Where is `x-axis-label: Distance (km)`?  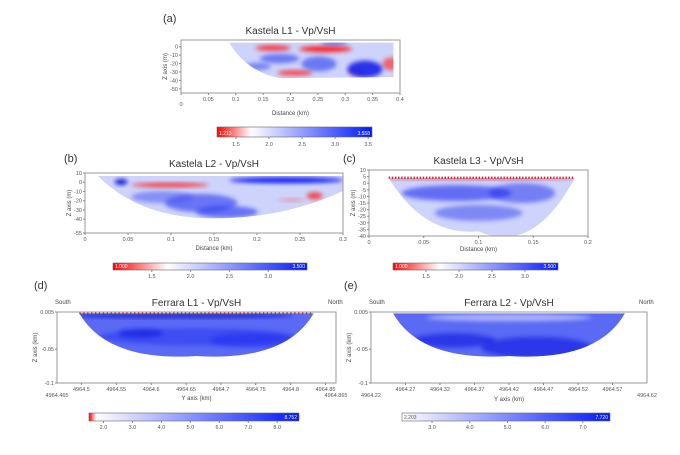 x-axis-label: Distance (km) is located at coordinates (290, 114).